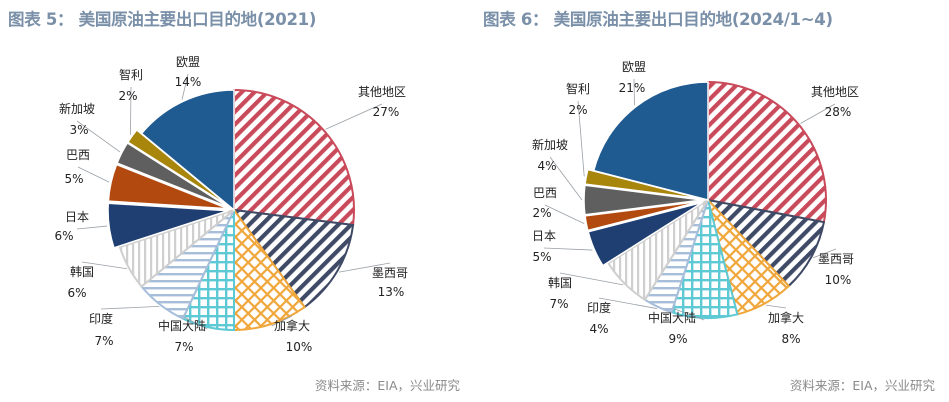 This screenshot has height=402, width=949. I want to click on slice-value-label: 3%, so click(78, 130).